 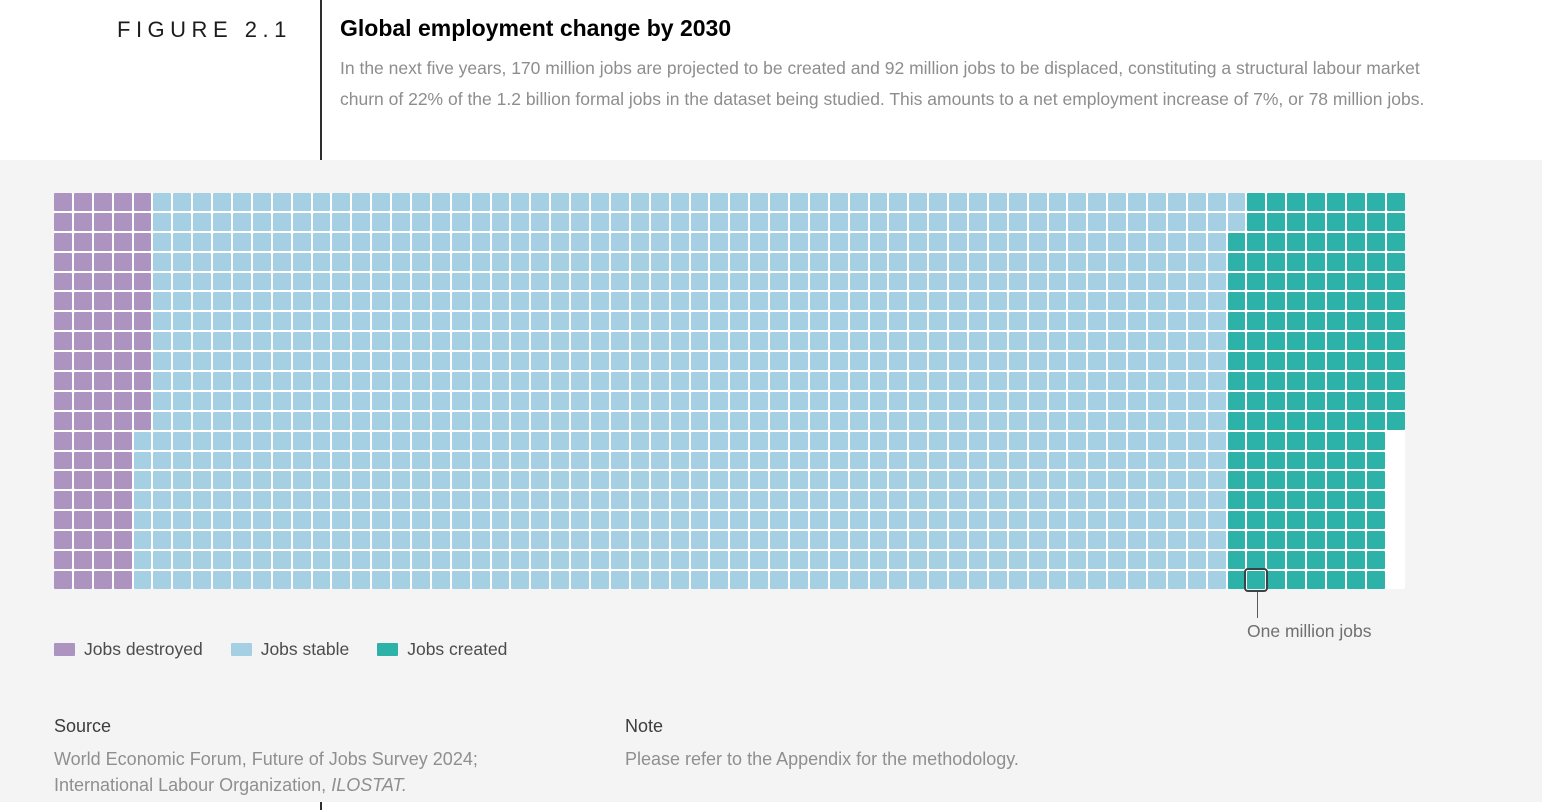 I want to click on next-figure-divider, so click(x=321, y=806).